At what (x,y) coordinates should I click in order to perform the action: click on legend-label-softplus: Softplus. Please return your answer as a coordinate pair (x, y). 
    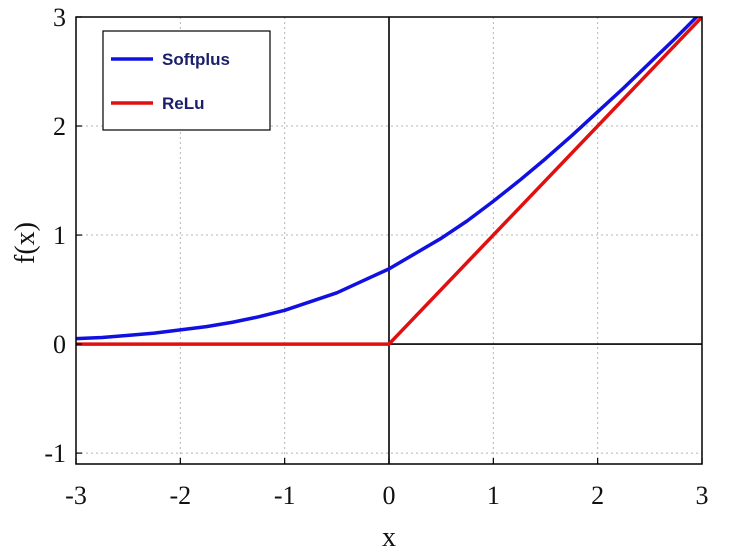
    Looking at the image, I should click on (196, 59).